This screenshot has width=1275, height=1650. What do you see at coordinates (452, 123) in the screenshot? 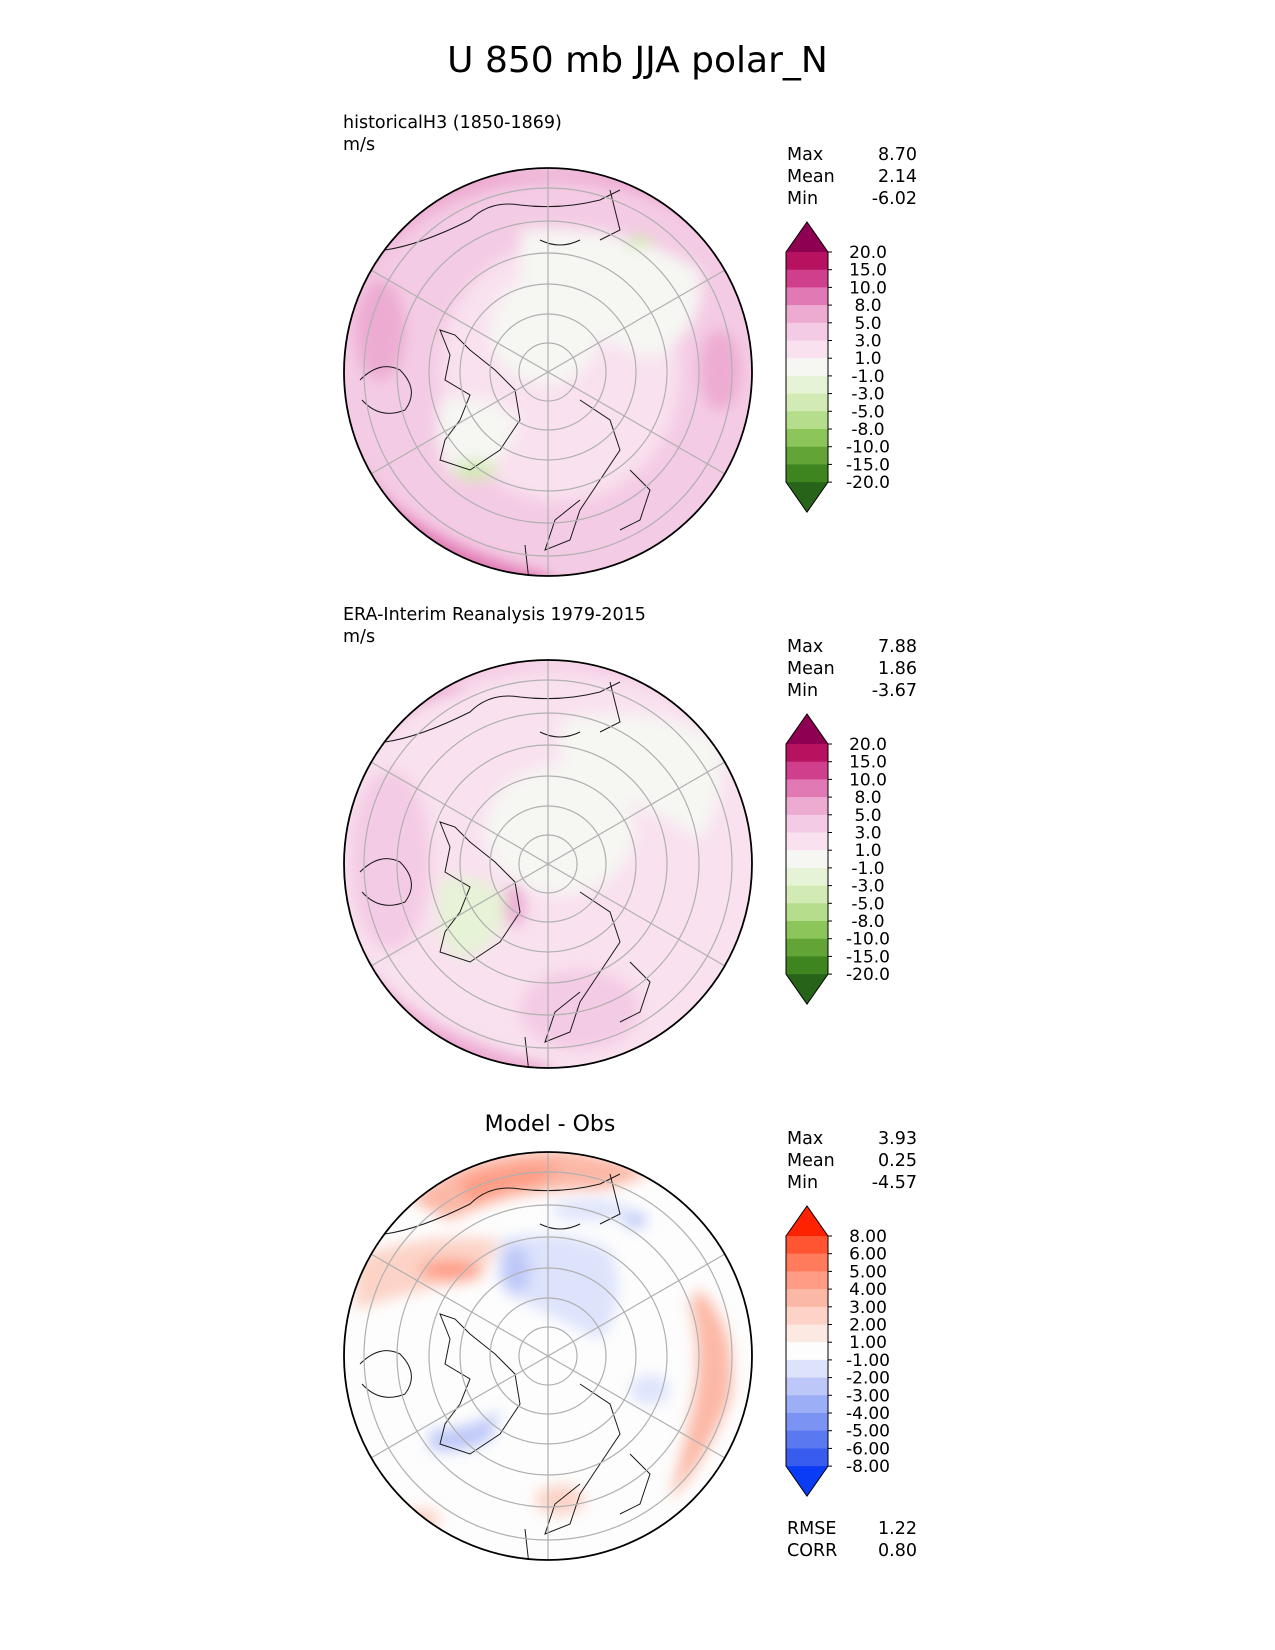
I see `panel-1-dataset-name: historicalH3 (1850-1869)` at bounding box center [452, 123].